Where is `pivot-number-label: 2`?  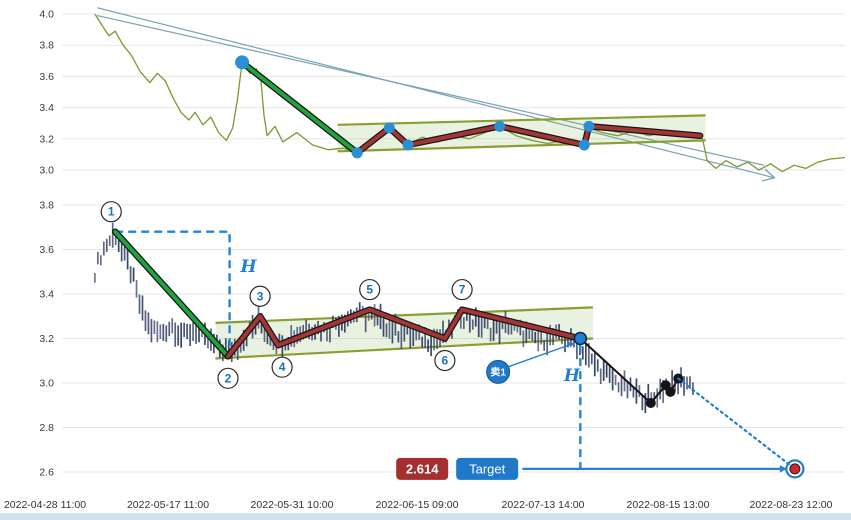
pivot-number-label: 2 is located at coordinates (228, 378).